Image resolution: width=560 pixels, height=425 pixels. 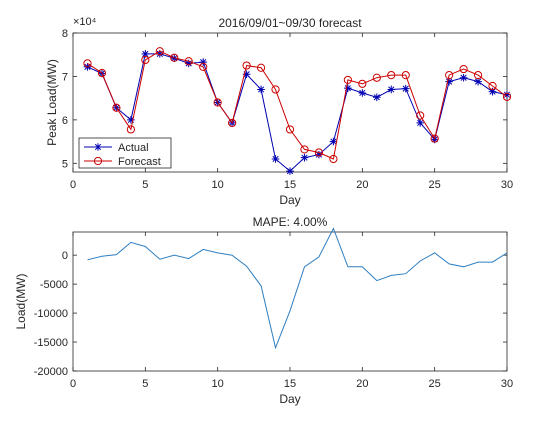 What do you see at coordinates (65, 34) in the screenshot?
I see `y-tick-label: 8` at bounding box center [65, 34].